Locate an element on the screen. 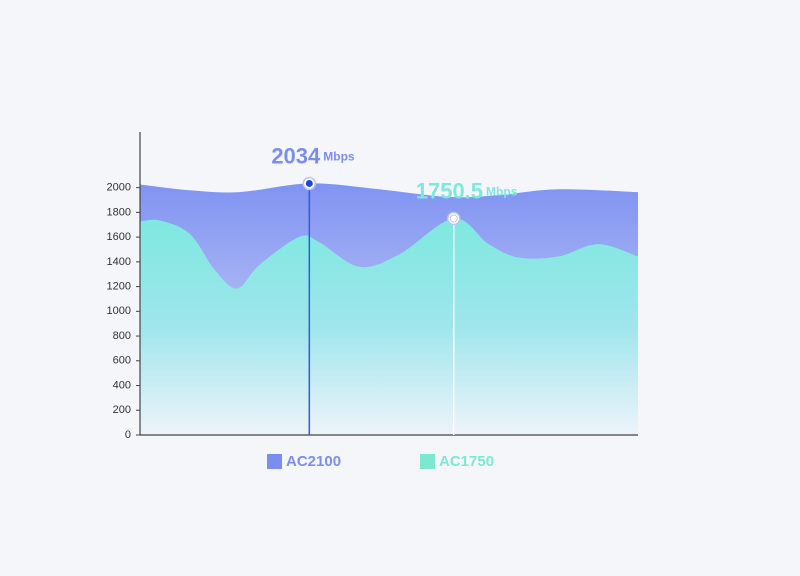 The image size is (800, 576). annotation-value: 2034 is located at coordinates (296, 155).